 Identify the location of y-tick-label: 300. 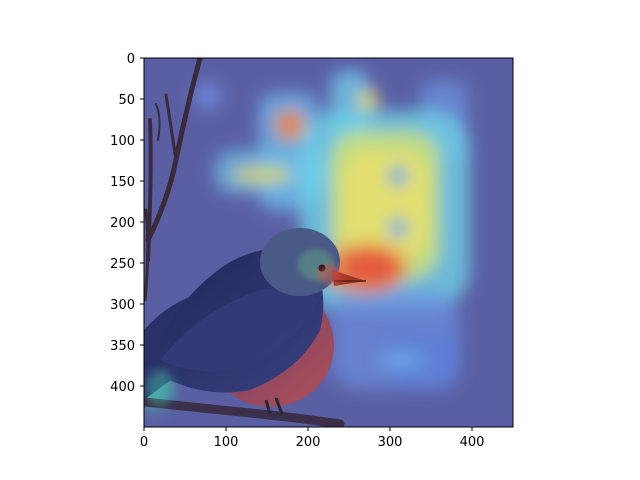
(122, 305).